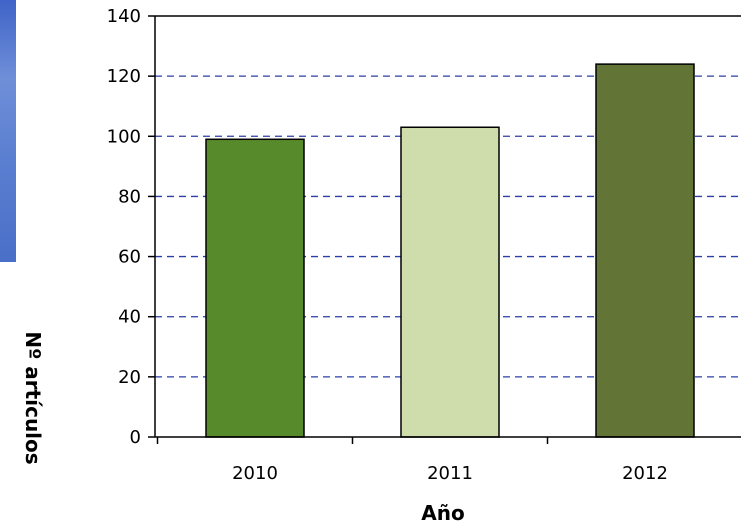  I want to click on x-tick-label: 2010, so click(255, 473).